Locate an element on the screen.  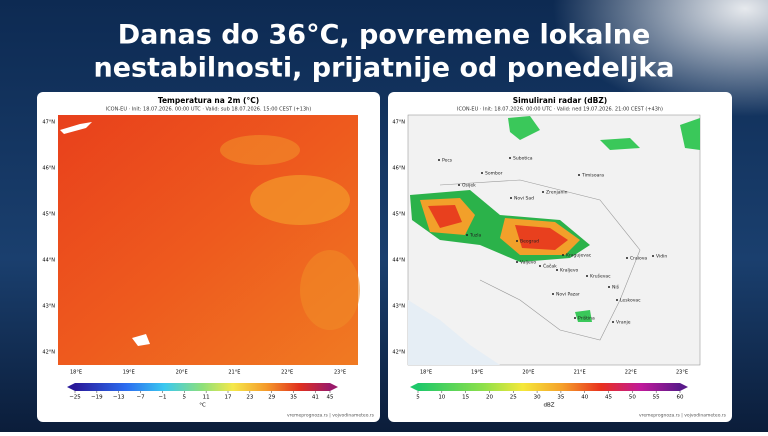
colorbar-tick-label: 23 is located at coordinates (249, 398).